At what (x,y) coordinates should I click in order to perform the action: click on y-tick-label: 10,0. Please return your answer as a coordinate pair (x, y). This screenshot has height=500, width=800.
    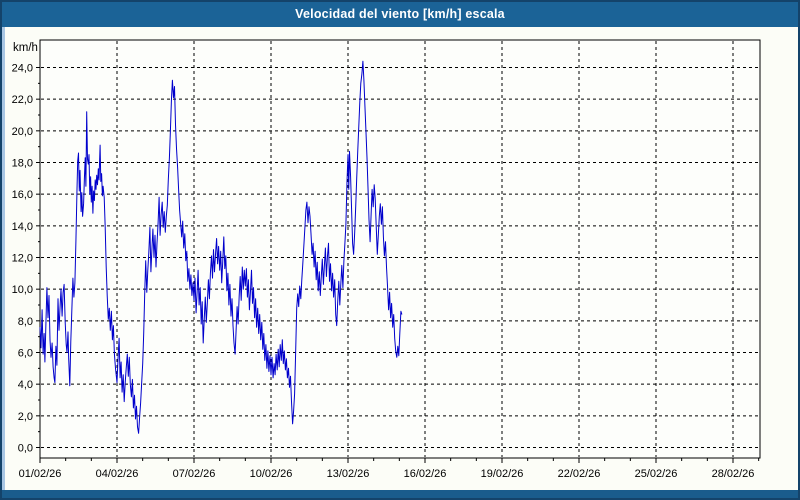
    Looking at the image, I should click on (22, 290).